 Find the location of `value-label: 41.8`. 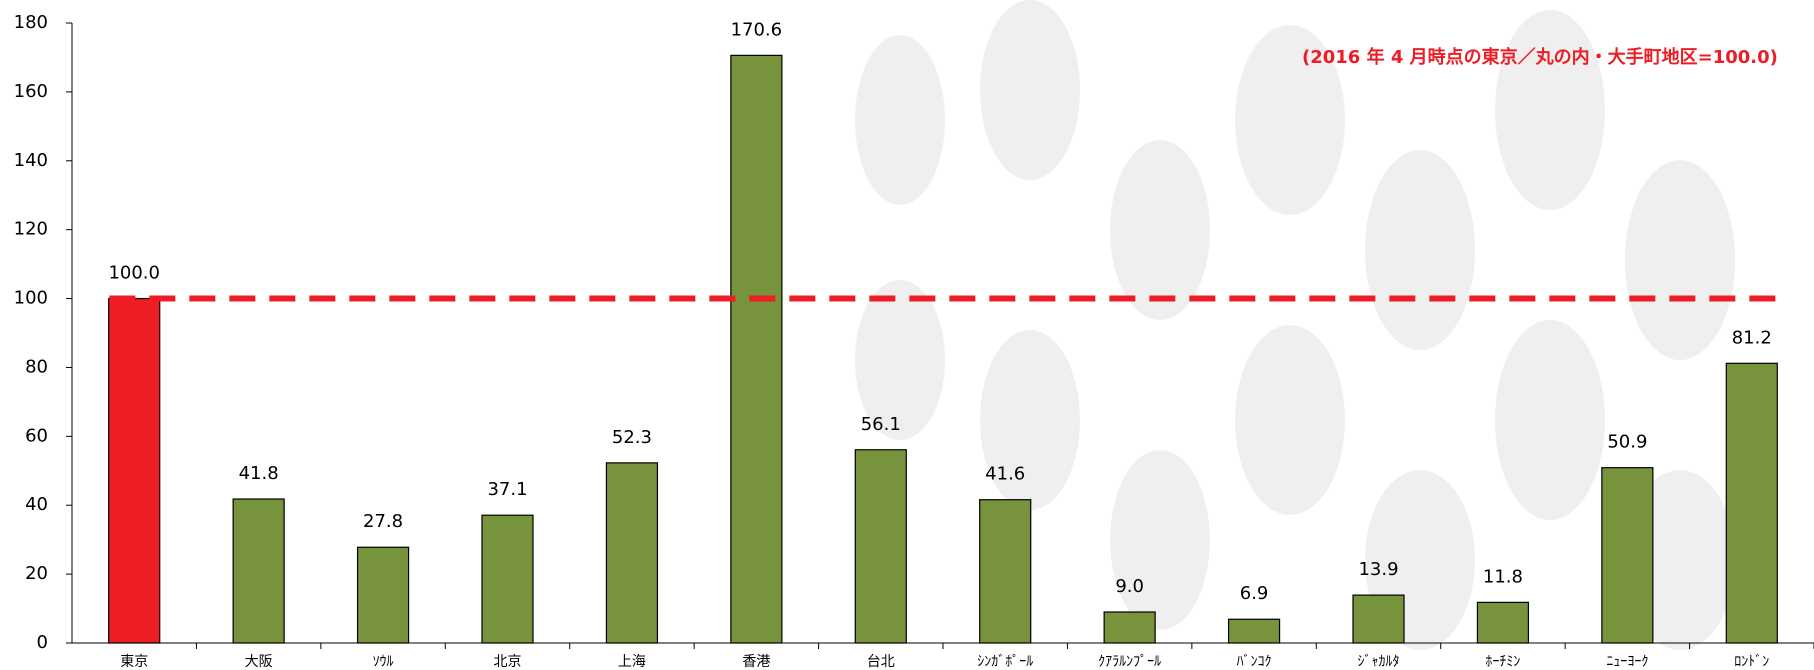

value-label: 41.8 is located at coordinates (259, 473).